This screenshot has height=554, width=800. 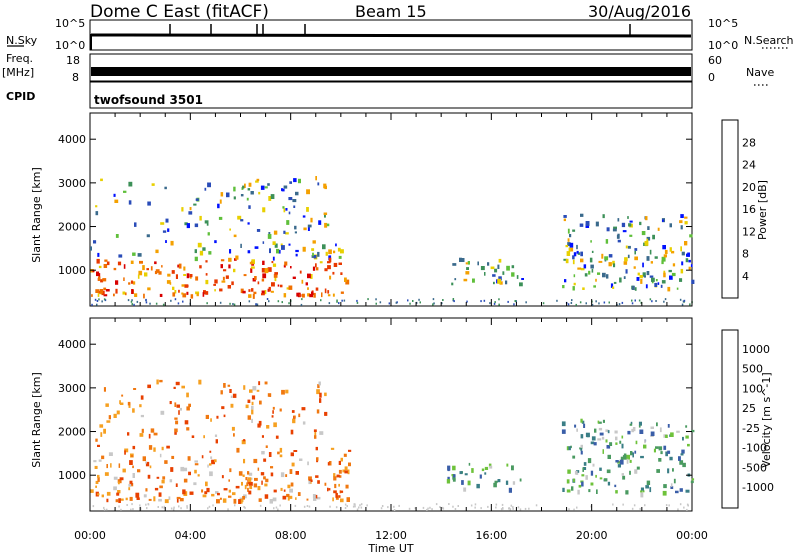 I want to click on nave-label: Nave, so click(x=760, y=72).